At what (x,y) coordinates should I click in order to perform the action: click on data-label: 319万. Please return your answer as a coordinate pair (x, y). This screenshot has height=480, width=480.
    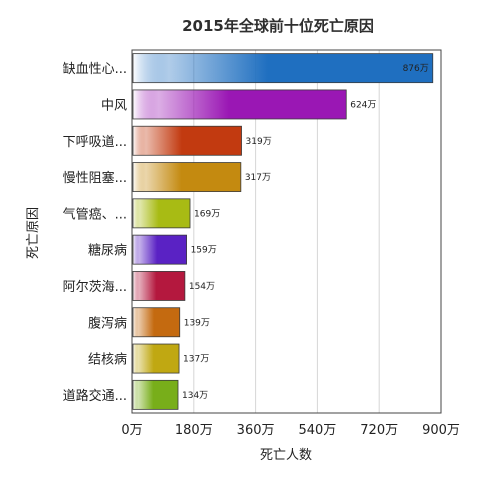
    Looking at the image, I should click on (259, 142).